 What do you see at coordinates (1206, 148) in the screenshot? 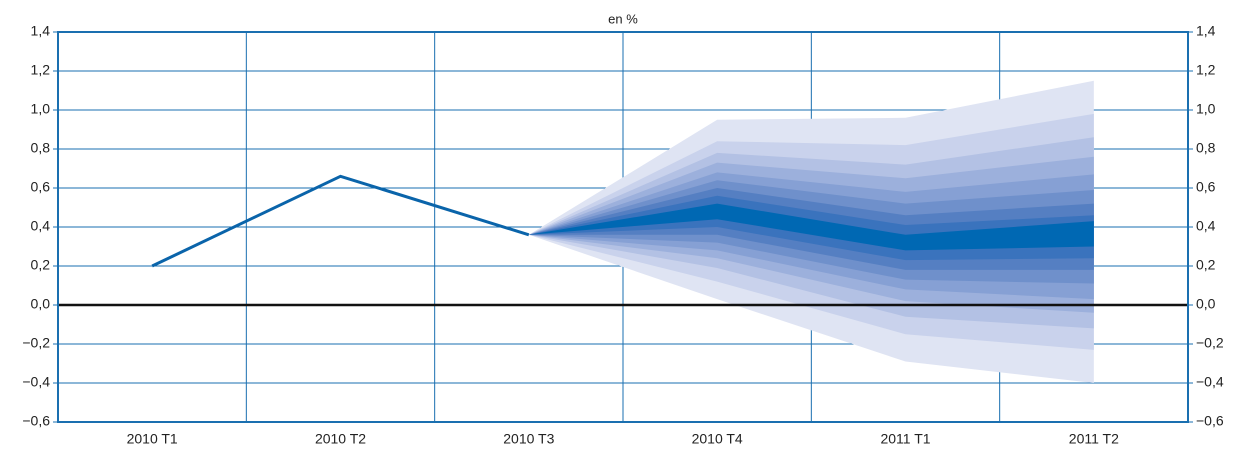
I see `y2-tick-label: 0,8` at bounding box center [1206, 148].